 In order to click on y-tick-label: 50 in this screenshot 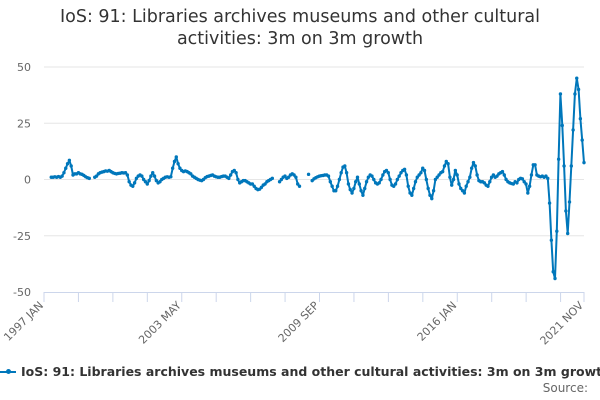, I will do `click(24, 67)`.